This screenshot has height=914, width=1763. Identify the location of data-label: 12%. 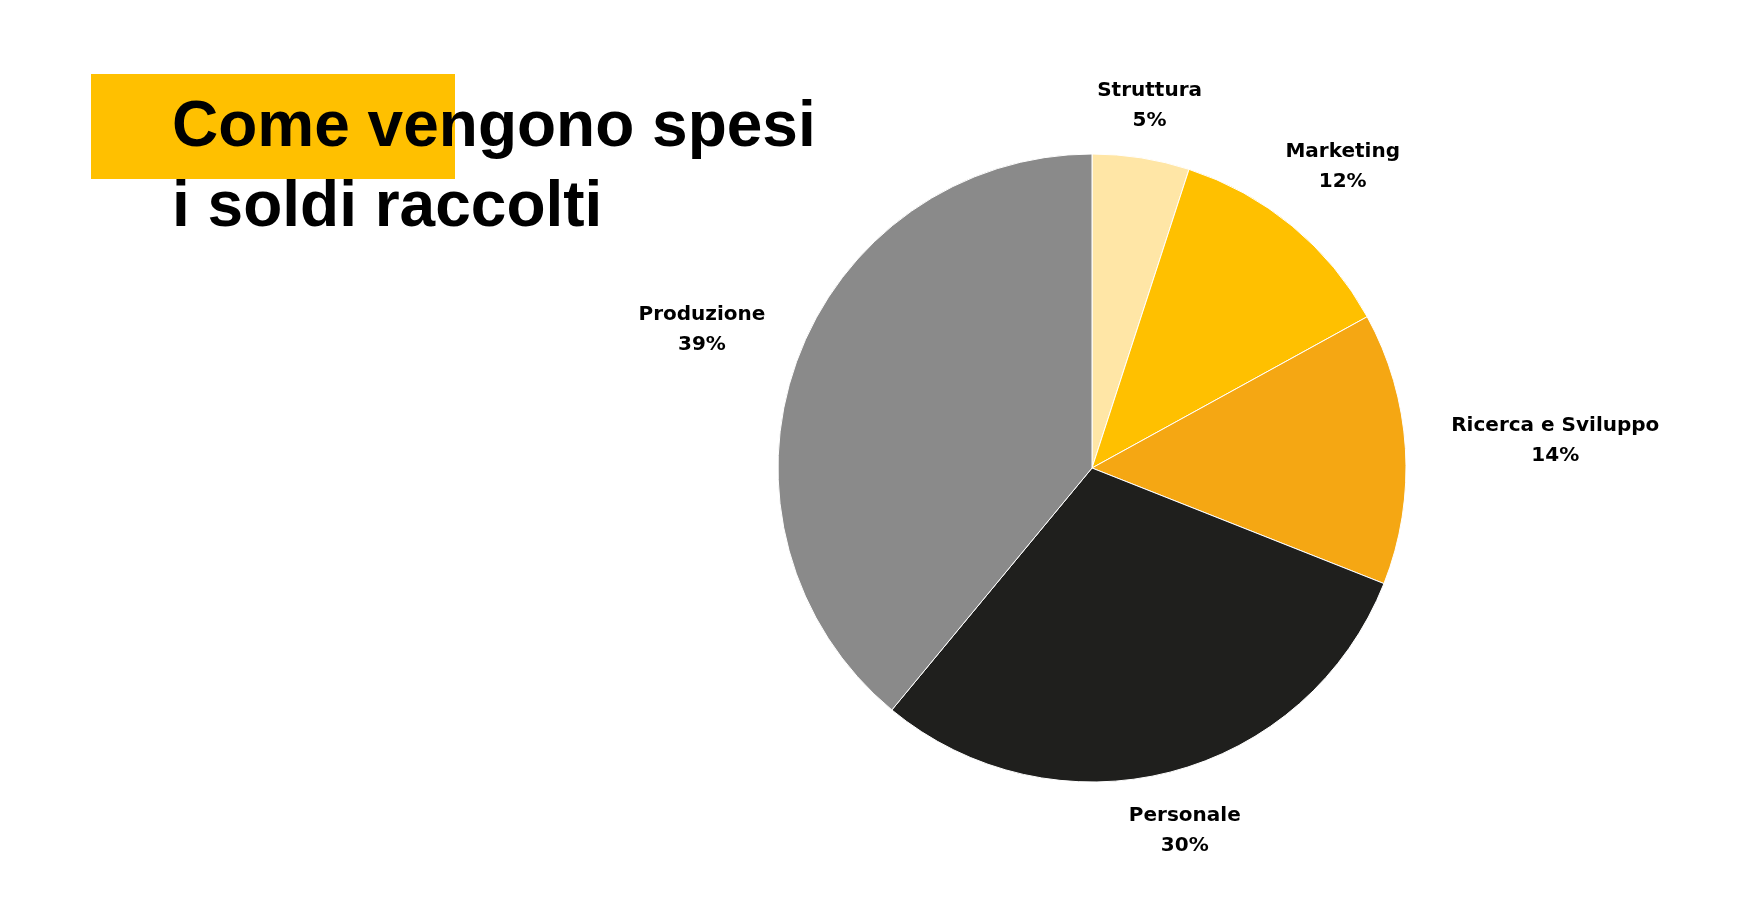
(1342, 179).